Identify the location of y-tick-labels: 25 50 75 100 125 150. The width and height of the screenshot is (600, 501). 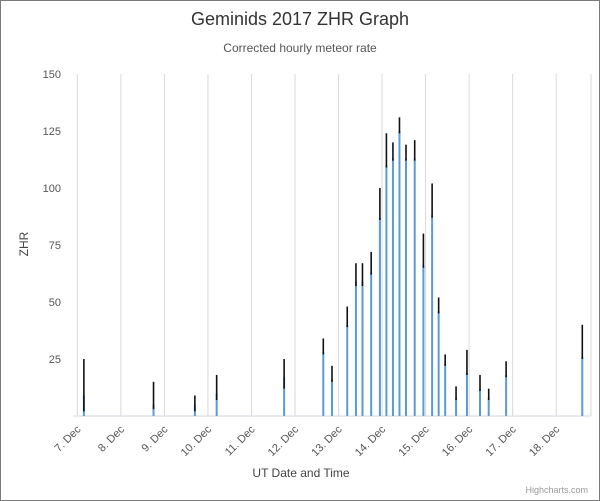
(52, 217).